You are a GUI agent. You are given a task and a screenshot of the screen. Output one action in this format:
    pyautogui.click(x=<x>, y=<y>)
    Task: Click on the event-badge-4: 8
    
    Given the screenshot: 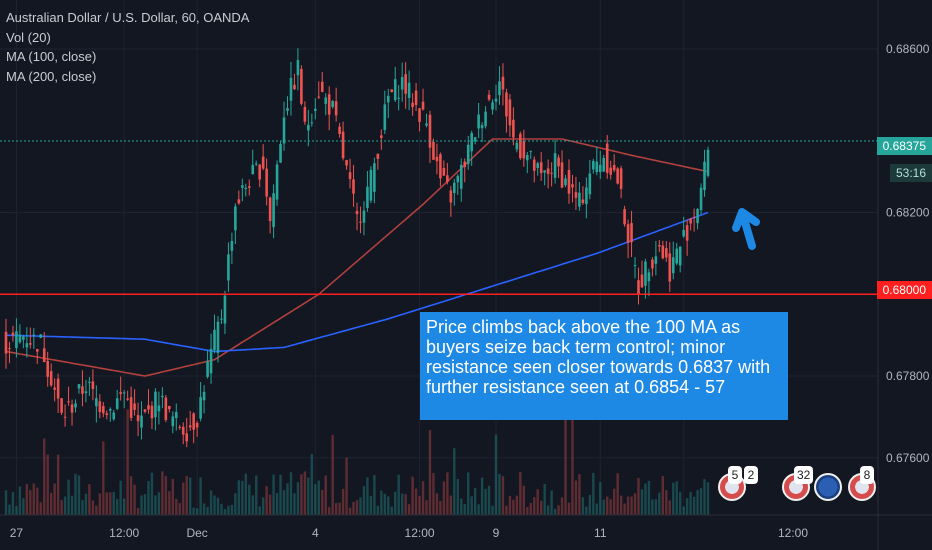 What is the action you would take?
    pyautogui.click(x=867, y=475)
    